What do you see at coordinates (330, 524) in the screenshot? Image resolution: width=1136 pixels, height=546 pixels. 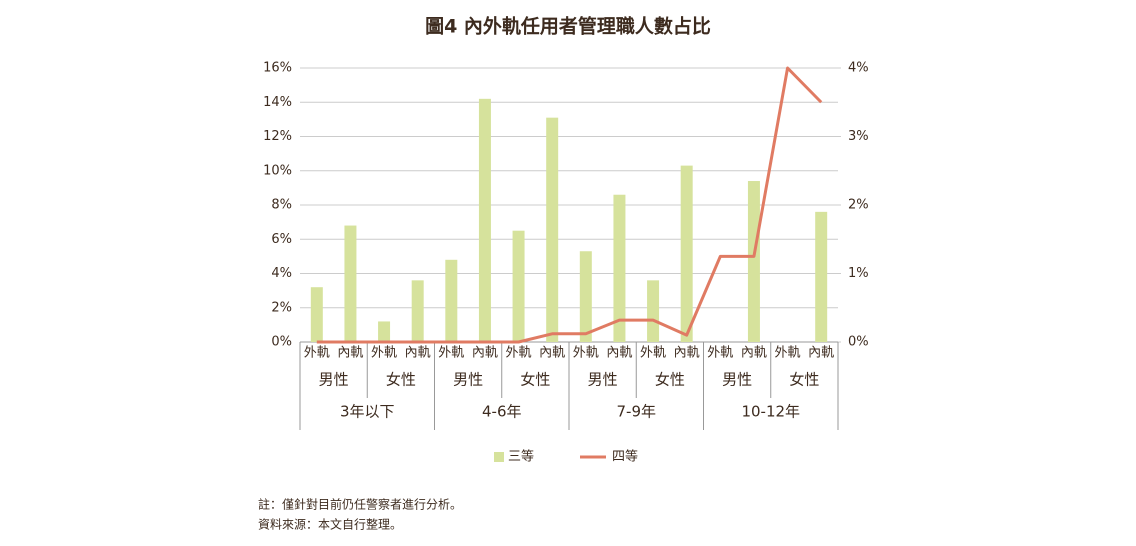 I see `note: 資料來源：本文自行整理。` at bounding box center [330, 524].